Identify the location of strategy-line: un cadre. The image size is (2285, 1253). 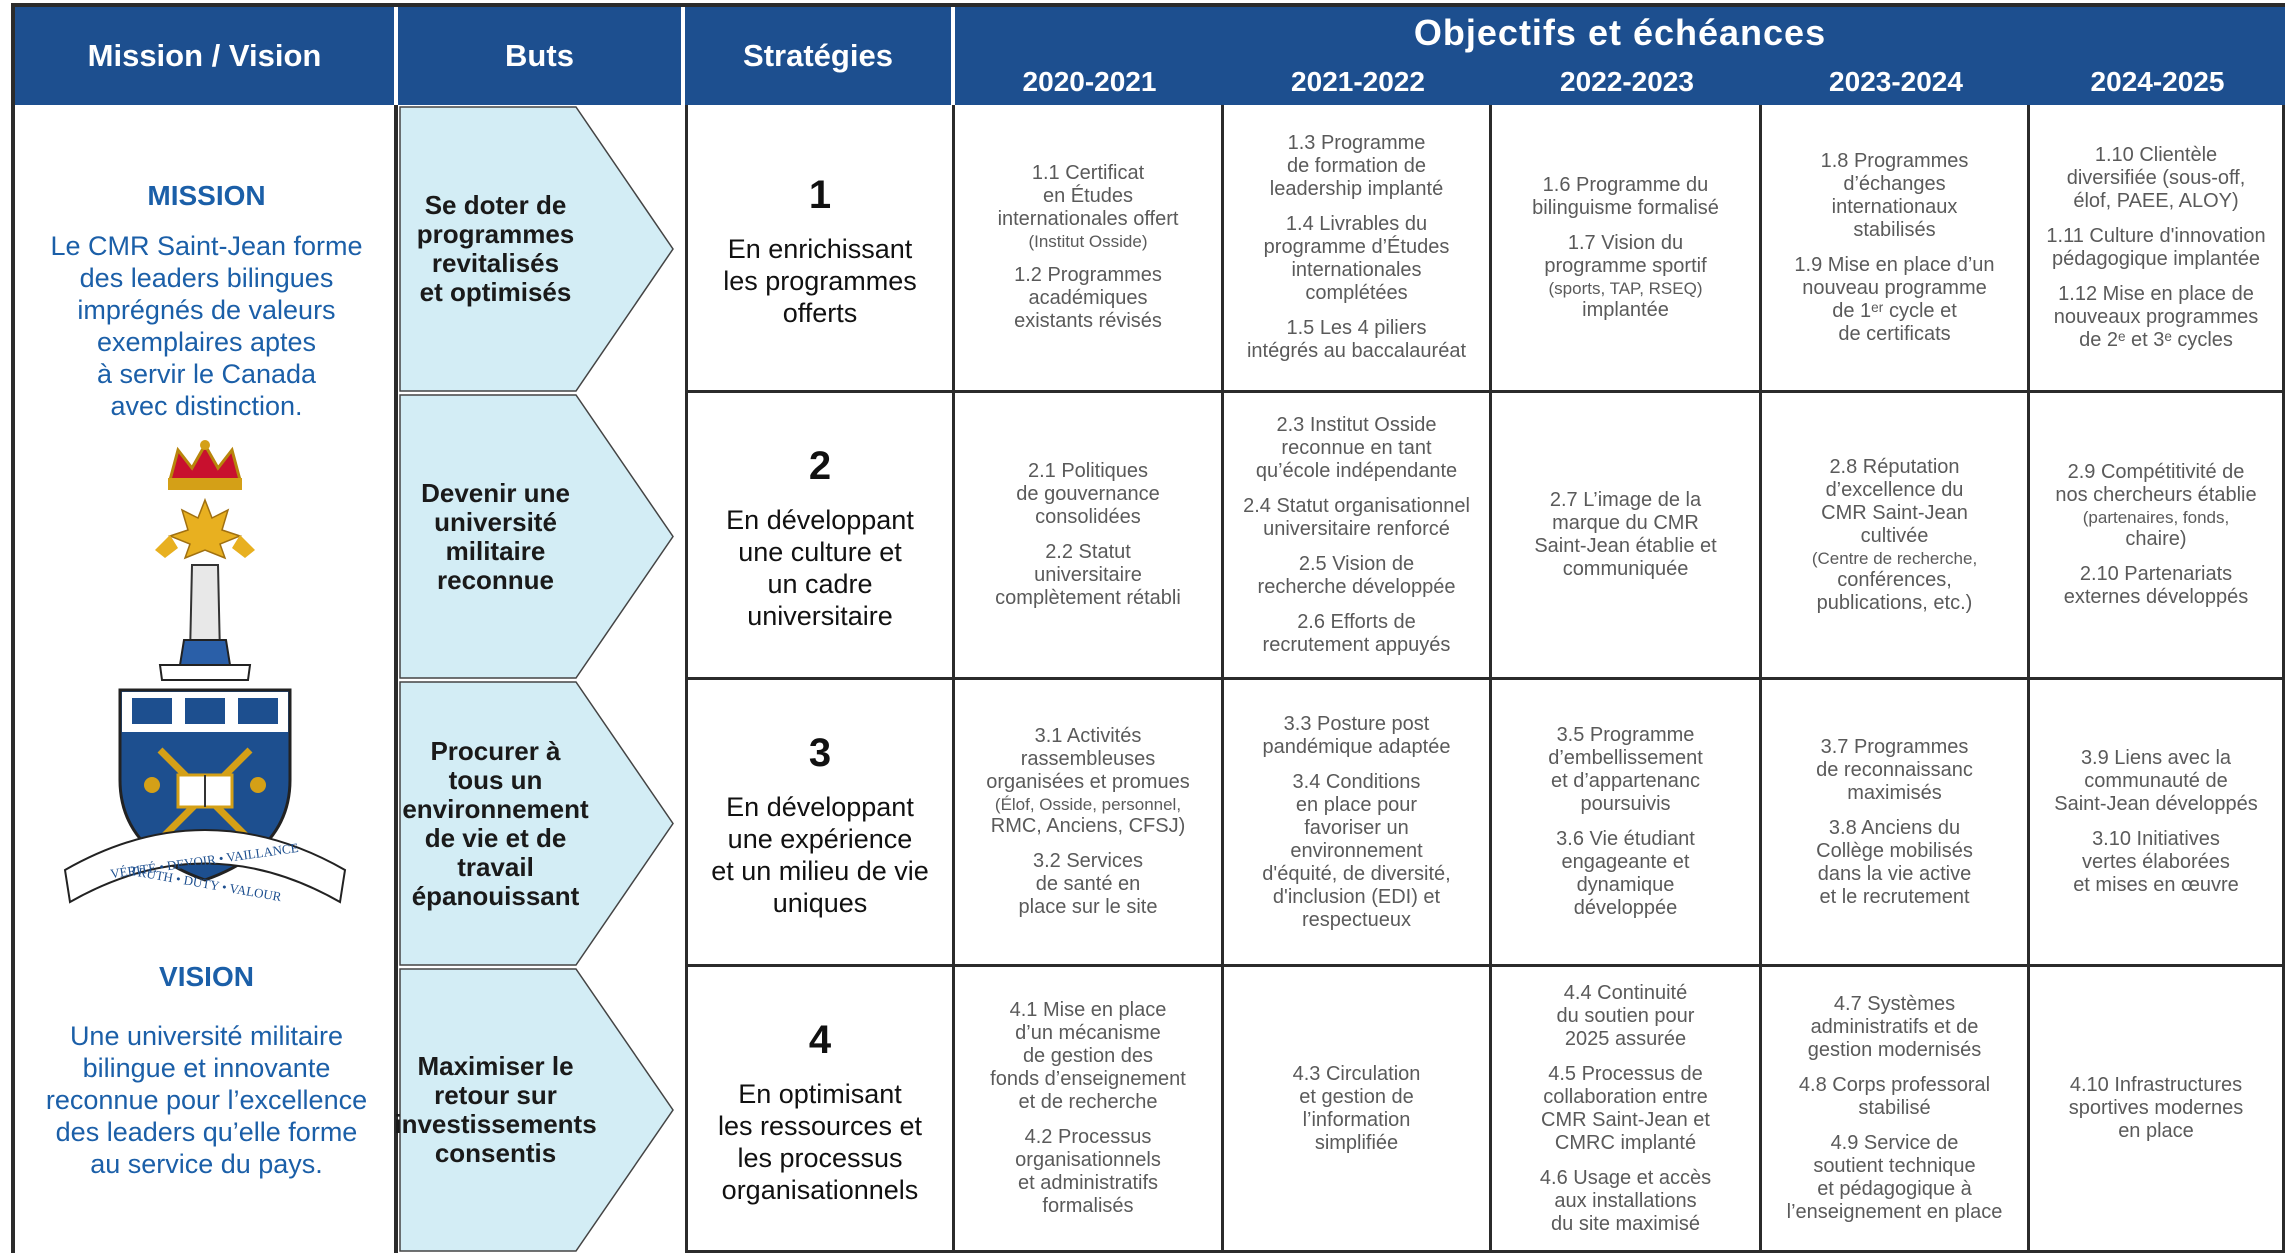
(820, 584).